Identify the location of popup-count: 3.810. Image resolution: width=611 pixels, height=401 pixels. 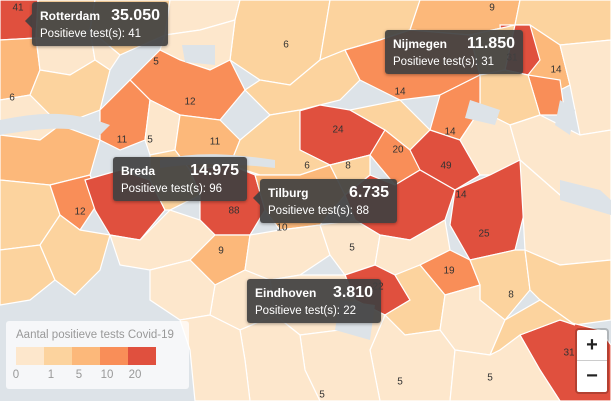
(352, 292).